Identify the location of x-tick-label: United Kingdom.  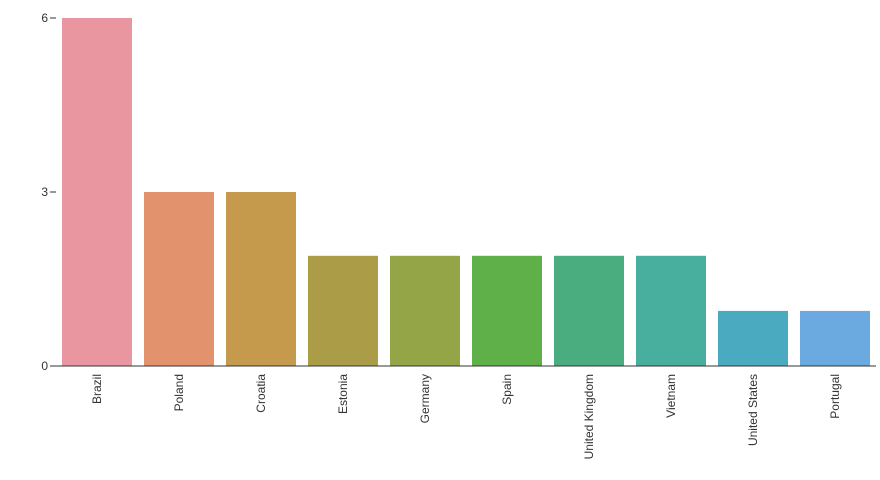
(589, 416).